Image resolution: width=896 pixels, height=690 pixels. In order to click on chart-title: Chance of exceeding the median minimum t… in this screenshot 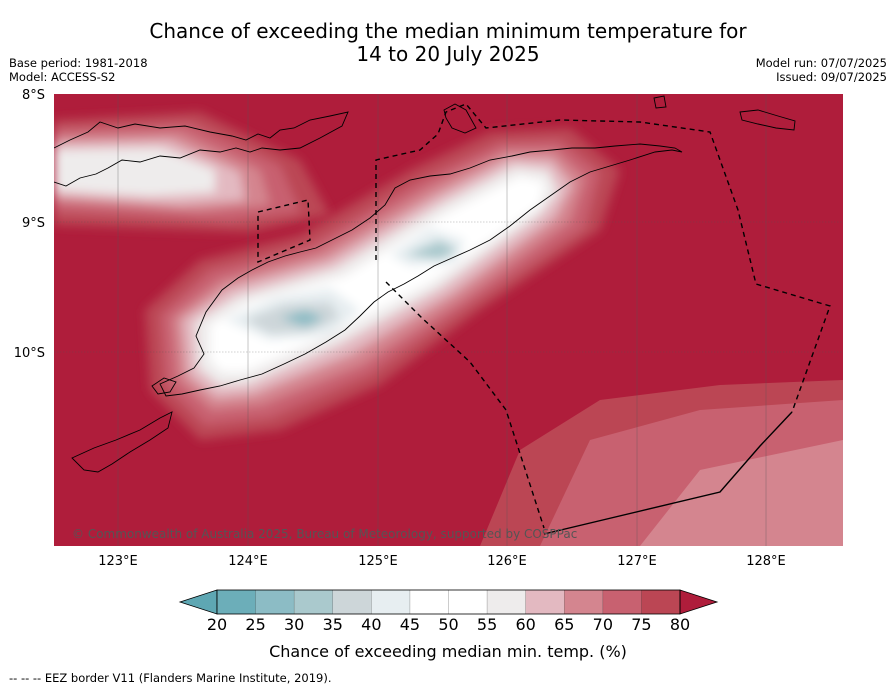, I will do `click(448, 43)`.